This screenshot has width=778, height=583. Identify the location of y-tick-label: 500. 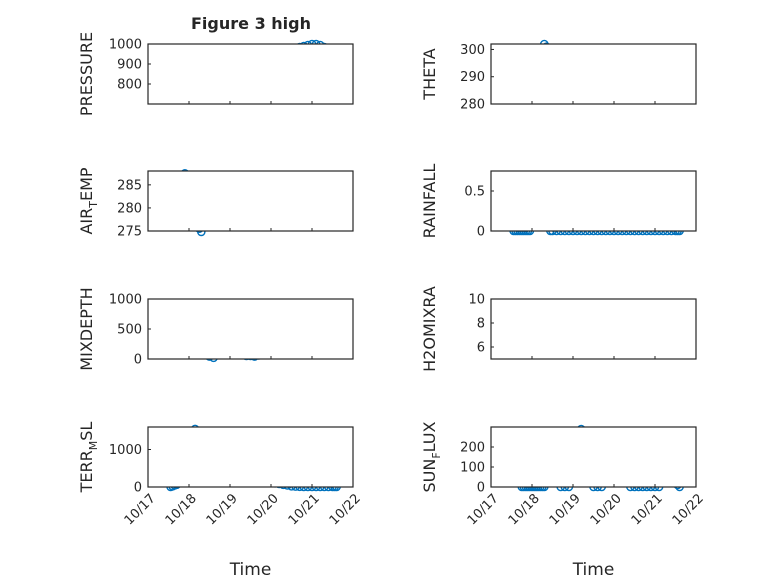
(129, 330).